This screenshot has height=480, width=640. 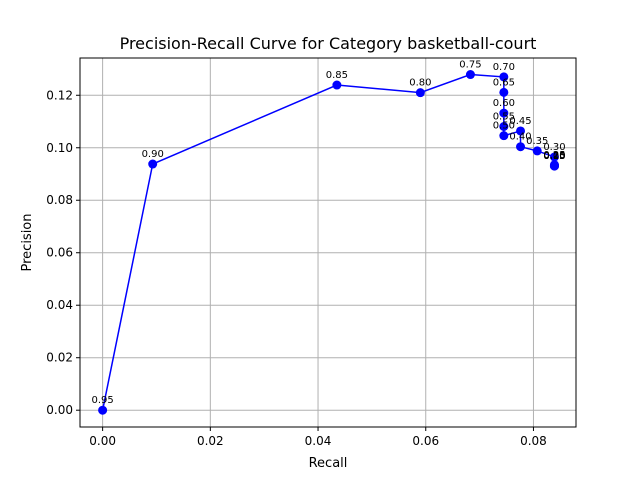 I want to click on y-tick-label: 0.02, so click(x=59, y=358).